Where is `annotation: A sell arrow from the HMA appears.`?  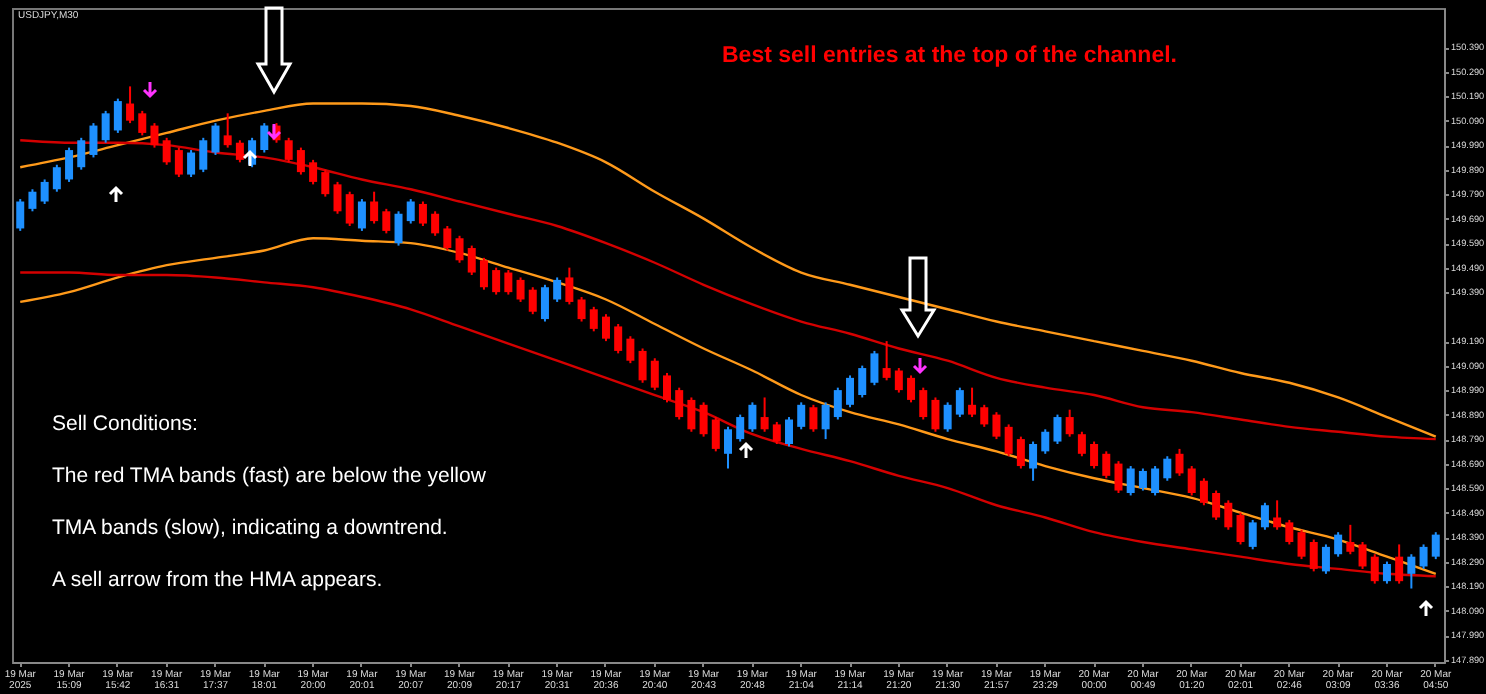
annotation: A sell arrow from the HMA appears. is located at coordinates (217, 580).